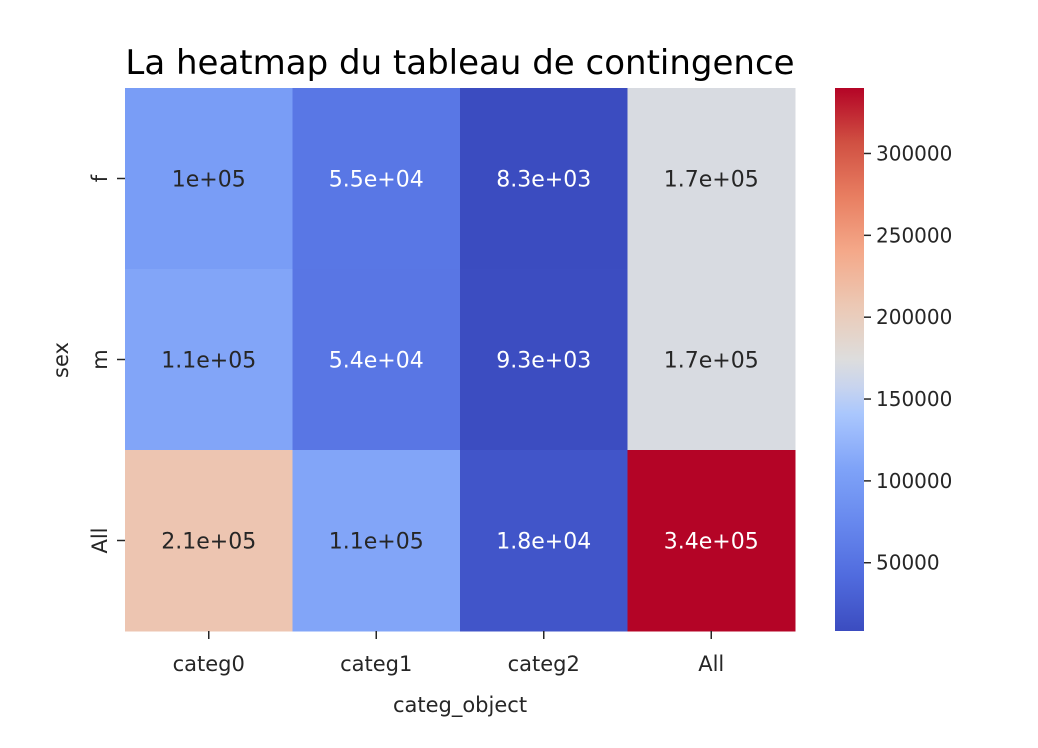 The image size is (1038, 748). I want to click on heatmap-cell-f-categ0, so click(209, 179).